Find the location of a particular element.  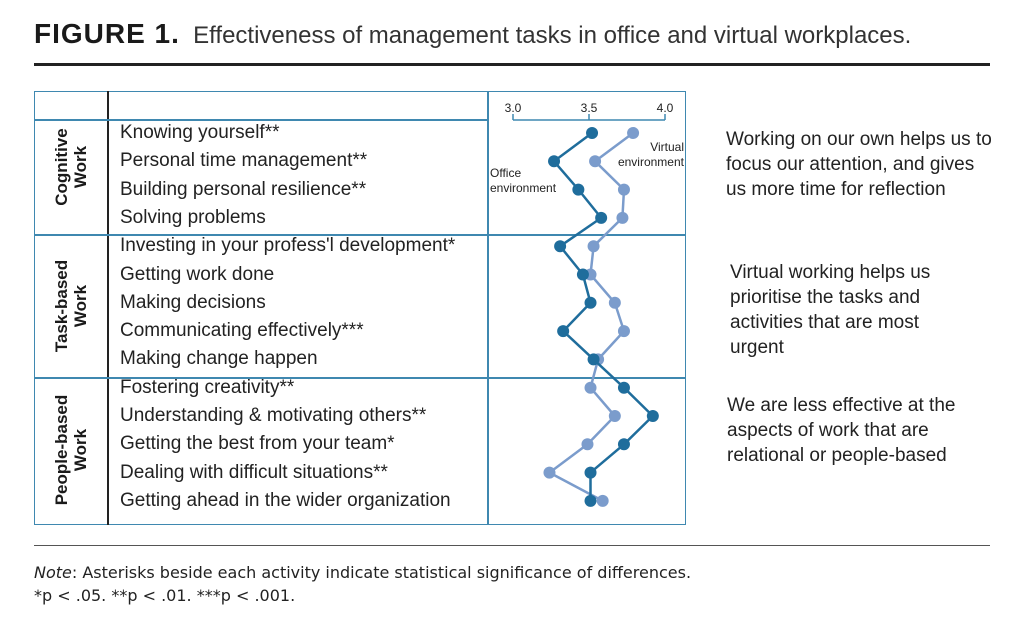

task-label: Knowing yourself** is located at coordinates (200, 132).